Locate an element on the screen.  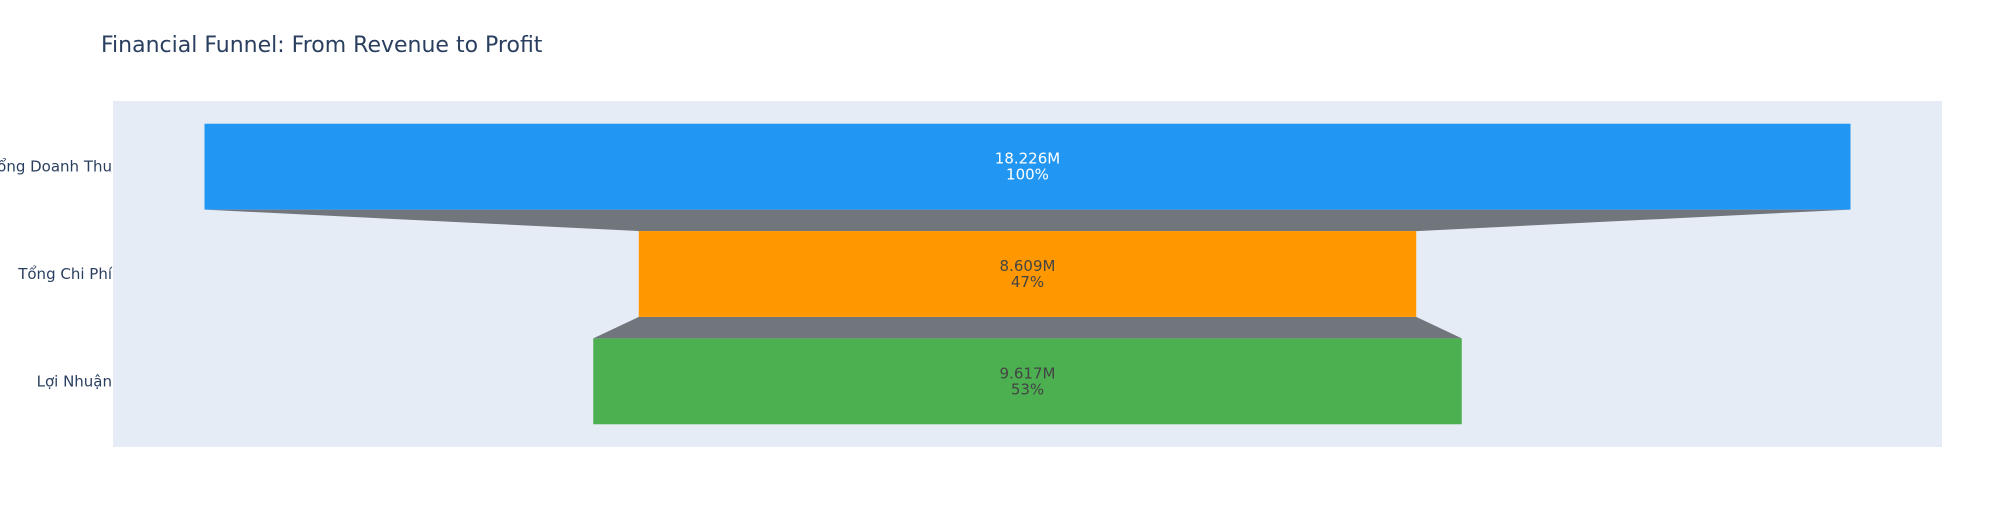
bar-percent-label: 47% is located at coordinates (1027, 282).